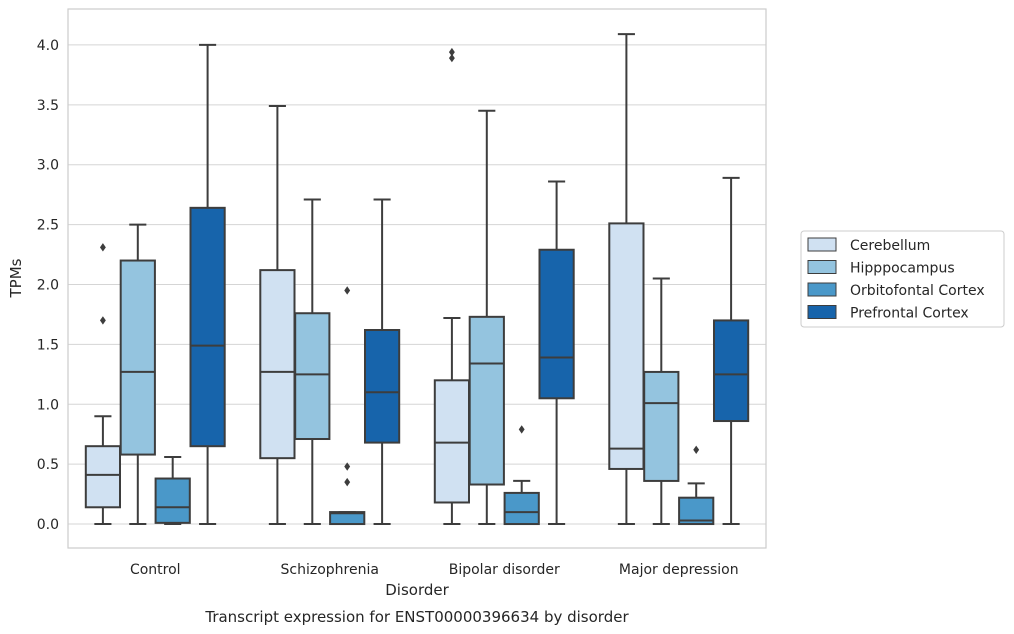  I want to click on x-tick-label: Bipolar disorder, so click(504, 570).